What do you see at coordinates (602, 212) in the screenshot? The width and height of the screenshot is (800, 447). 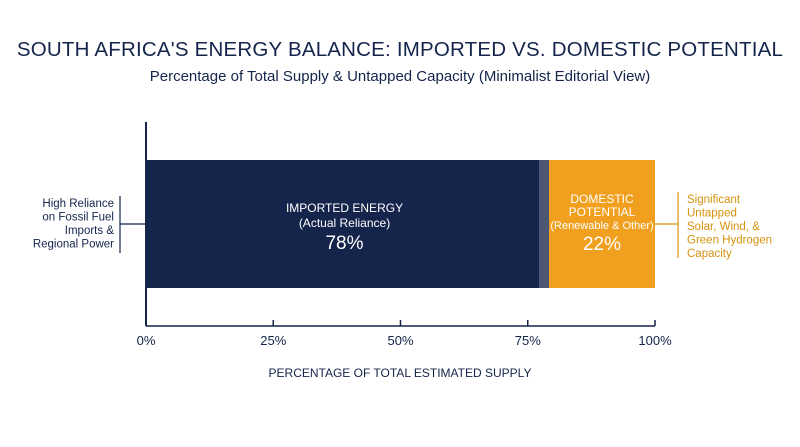 I see `domestic-label-line2: POTENTIAL` at bounding box center [602, 212].